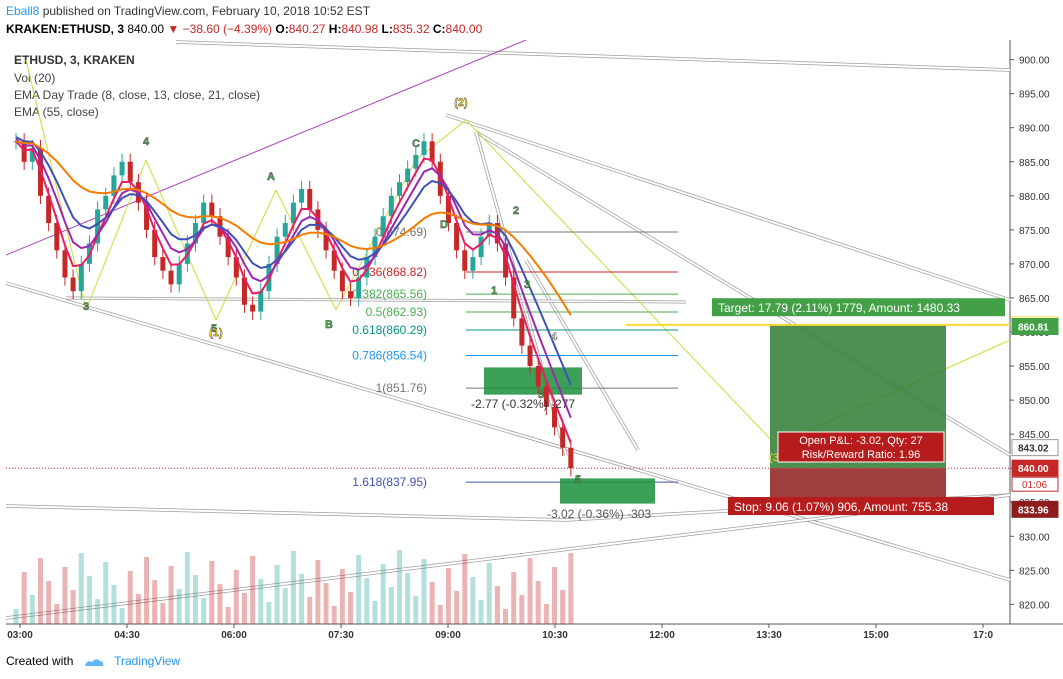 The width and height of the screenshot is (1063, 679). Describe the element at coordinates (216, 333) in the screenshot. I see `wave-label: (1)` at that location.